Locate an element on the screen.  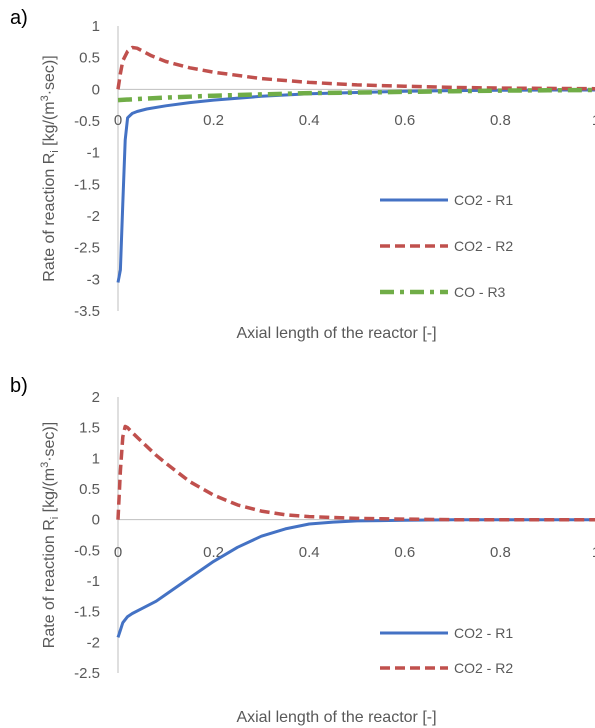
y-tick-label: 2 is located at coordinates (96, 397).